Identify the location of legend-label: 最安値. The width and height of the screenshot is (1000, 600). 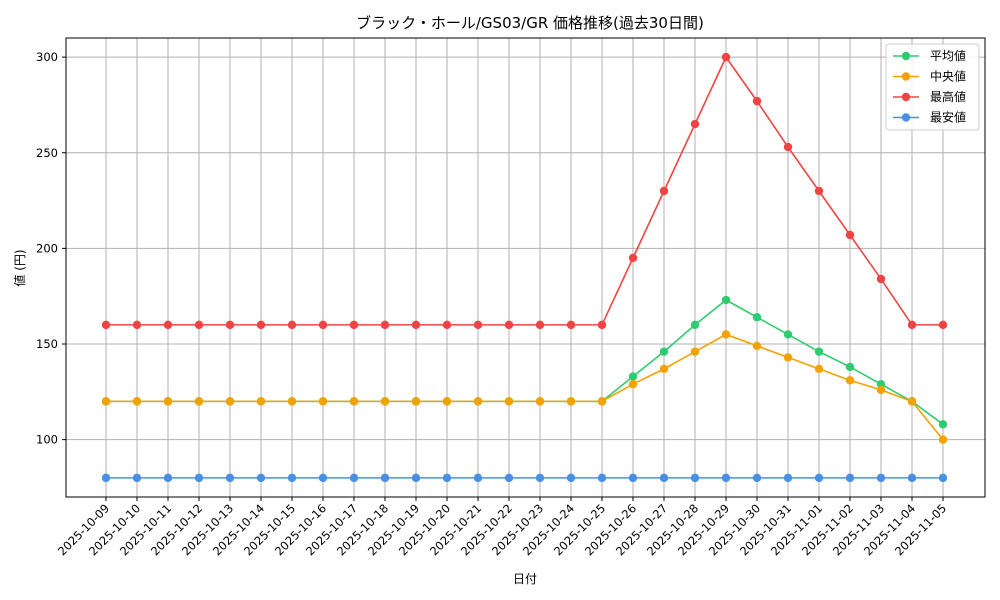
(948, 117).